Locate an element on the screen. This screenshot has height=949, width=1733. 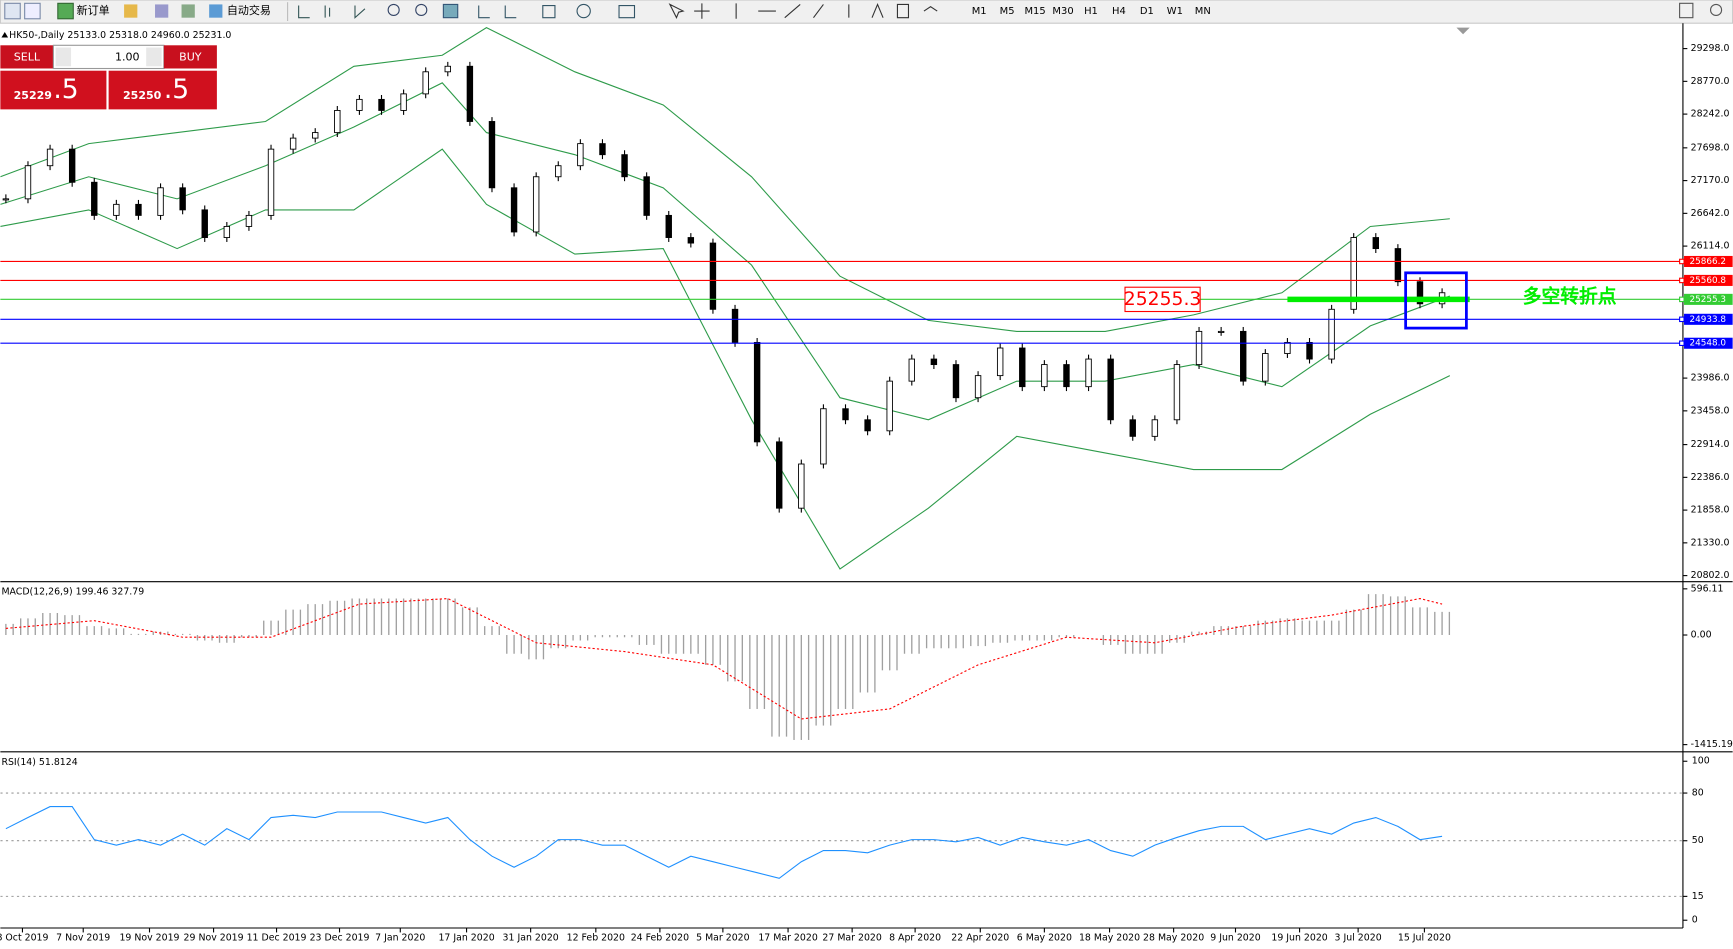
sell-price-pips: .5 is located at coordinates (65, 89).